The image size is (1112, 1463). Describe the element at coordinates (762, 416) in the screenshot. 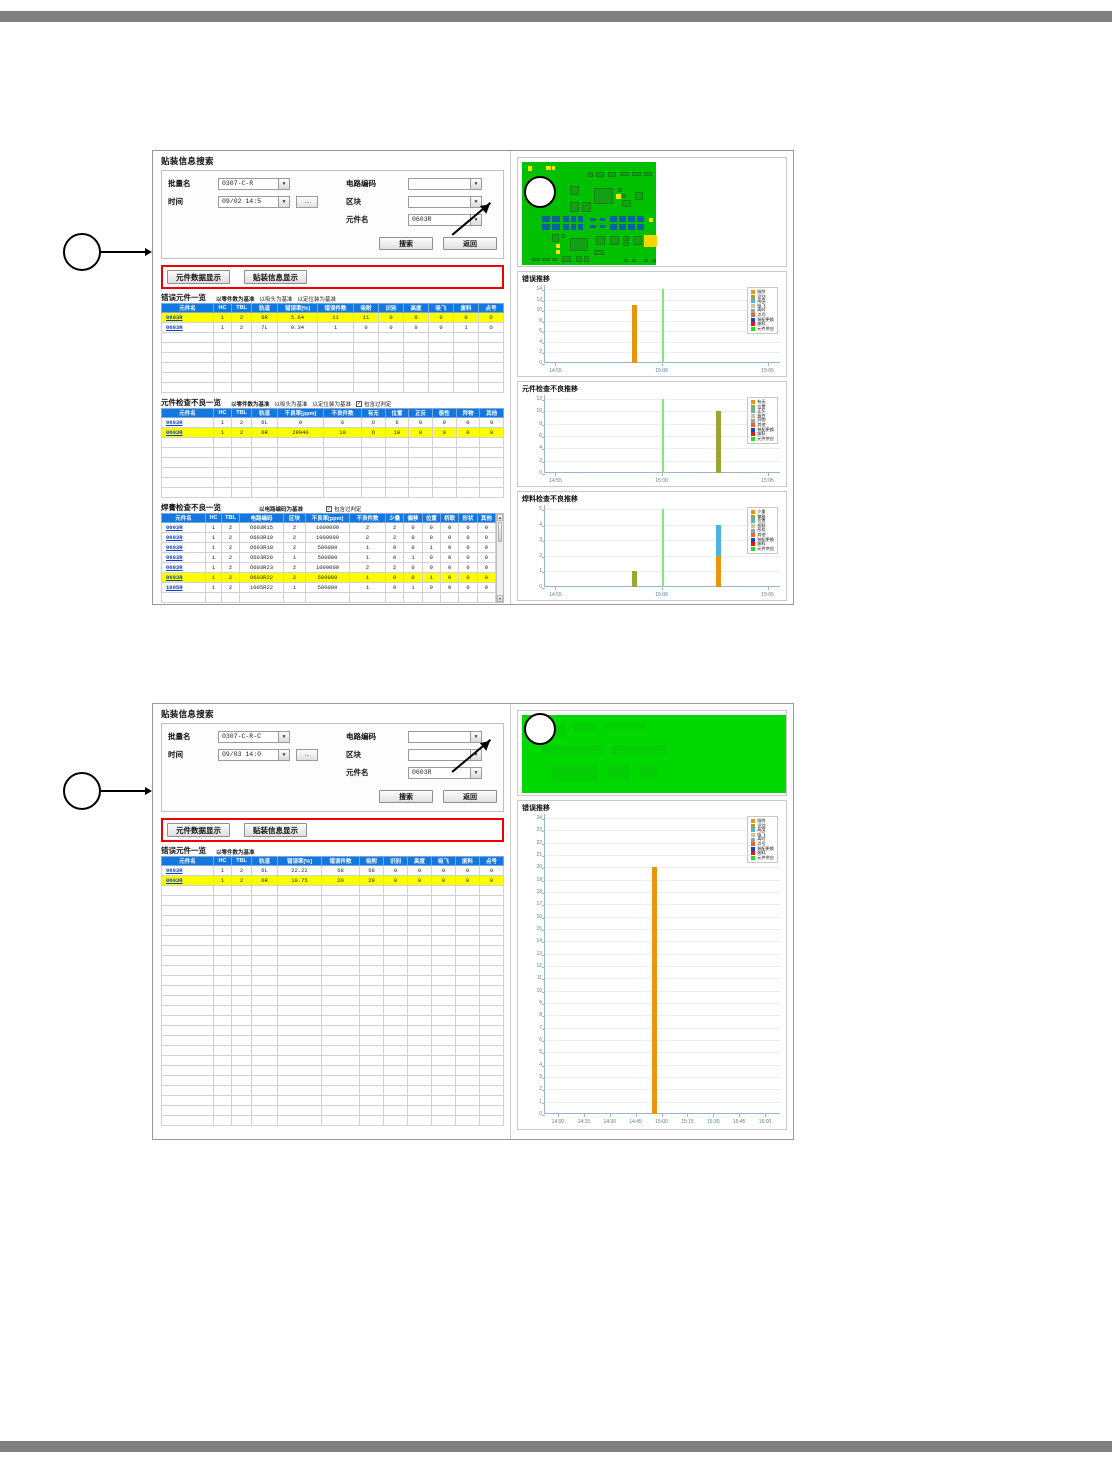

I see `legend-item: 极性` at that location.